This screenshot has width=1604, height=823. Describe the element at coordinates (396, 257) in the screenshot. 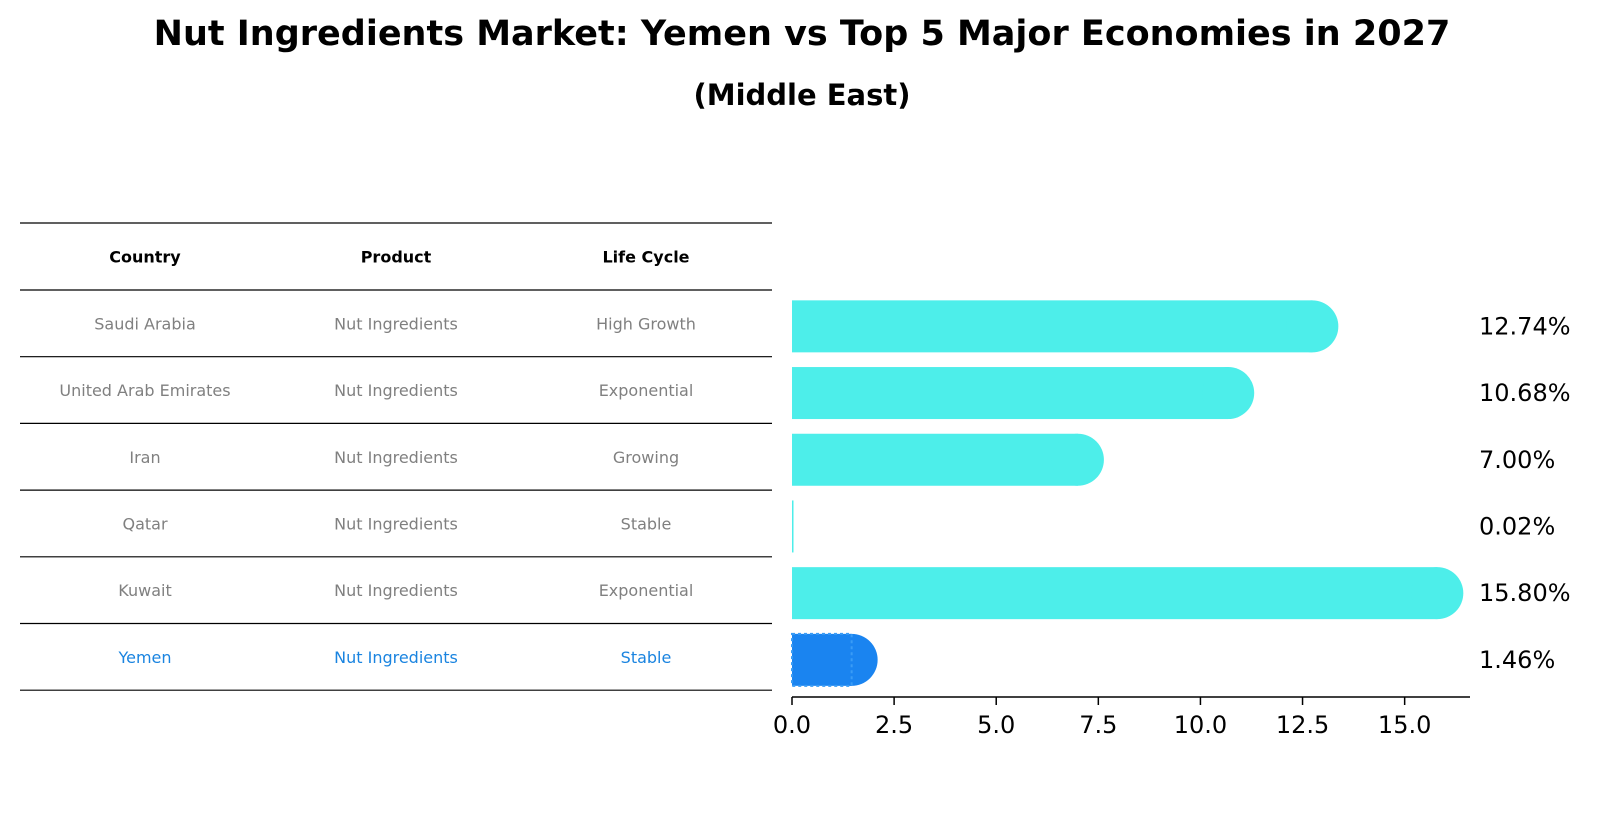

I see `table-header-product: Product` at that location.